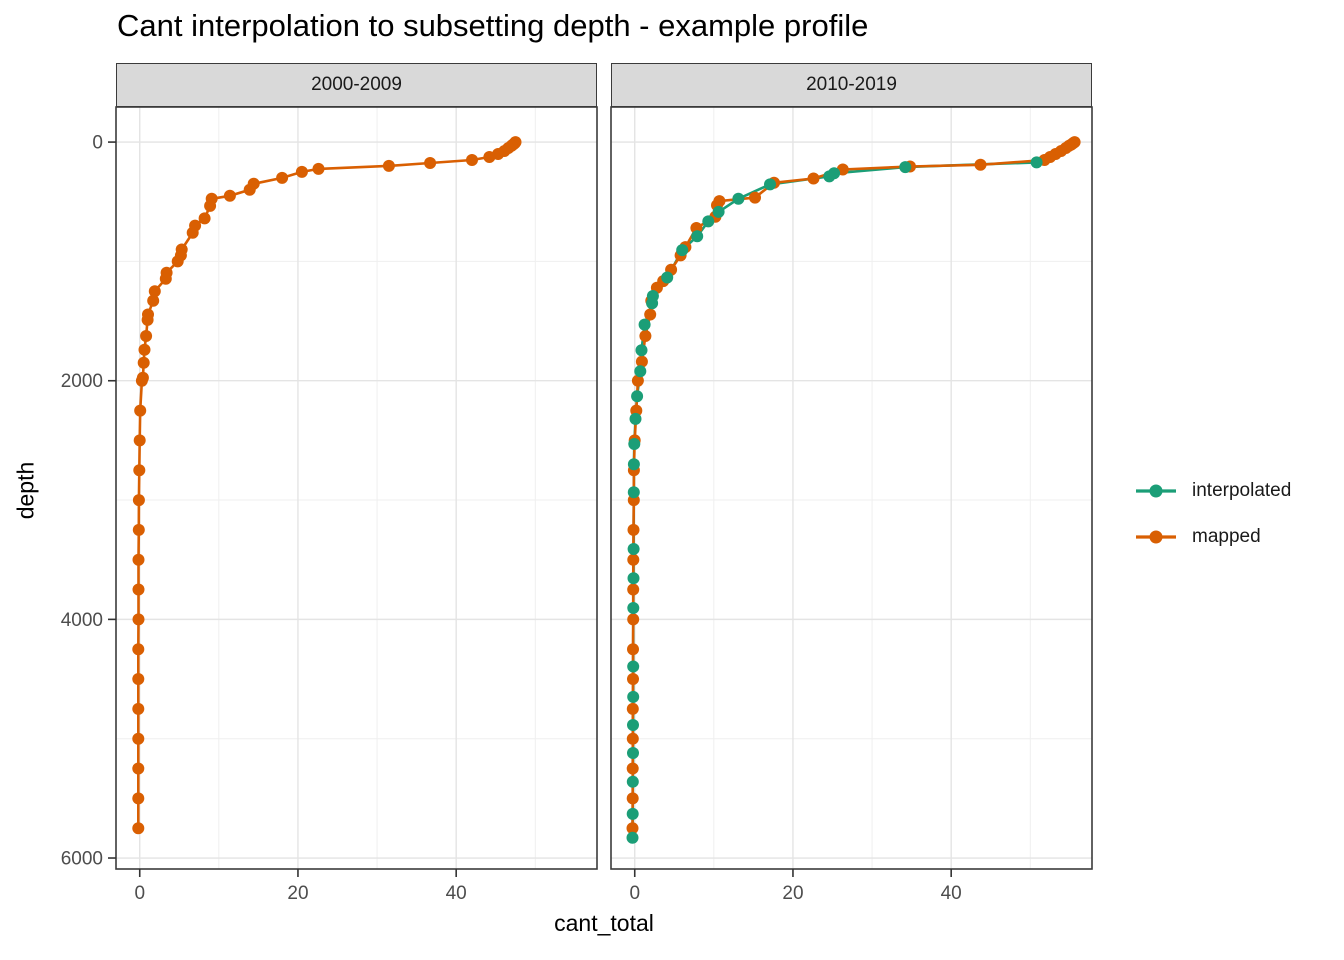 This screenshot has width=1344, height=960. I want to click on y-tick-label: 2000, so click(82, 381).